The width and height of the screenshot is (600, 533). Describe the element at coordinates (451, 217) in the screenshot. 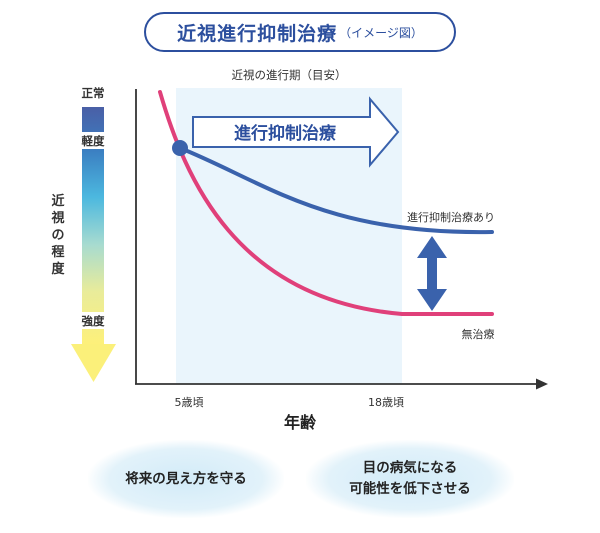

I see `label-treated: 進行抑制治療あり` at that location.